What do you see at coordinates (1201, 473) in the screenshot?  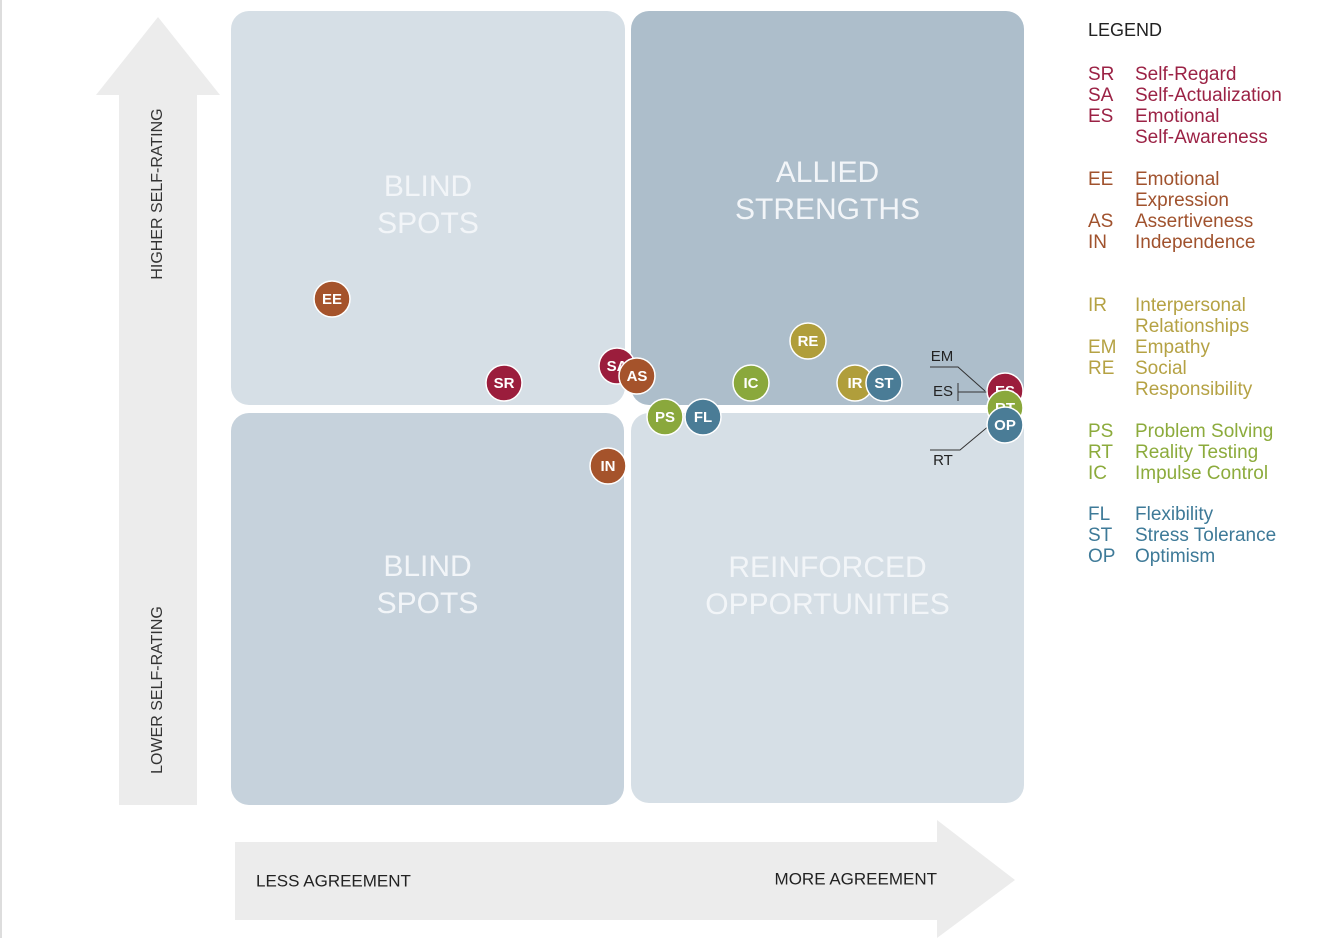 I see `legend-name: Impulse Control` at bounding box center [1201, 473].